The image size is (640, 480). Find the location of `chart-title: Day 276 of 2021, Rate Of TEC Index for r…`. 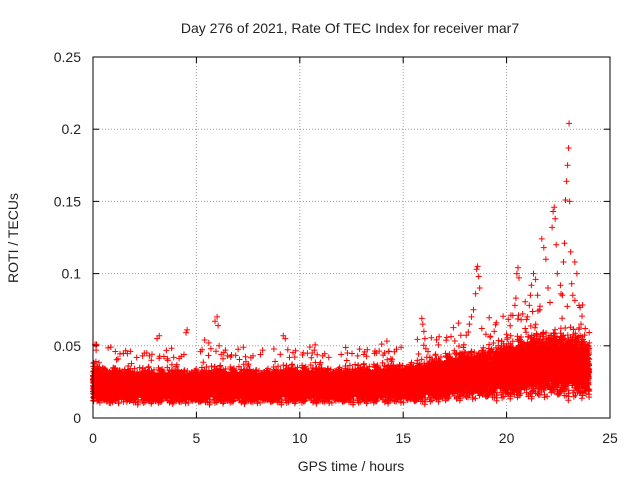

chart-title: Day 276 of 2021, Rate Of TEC Index for r… is located at coordinates (350, 28).